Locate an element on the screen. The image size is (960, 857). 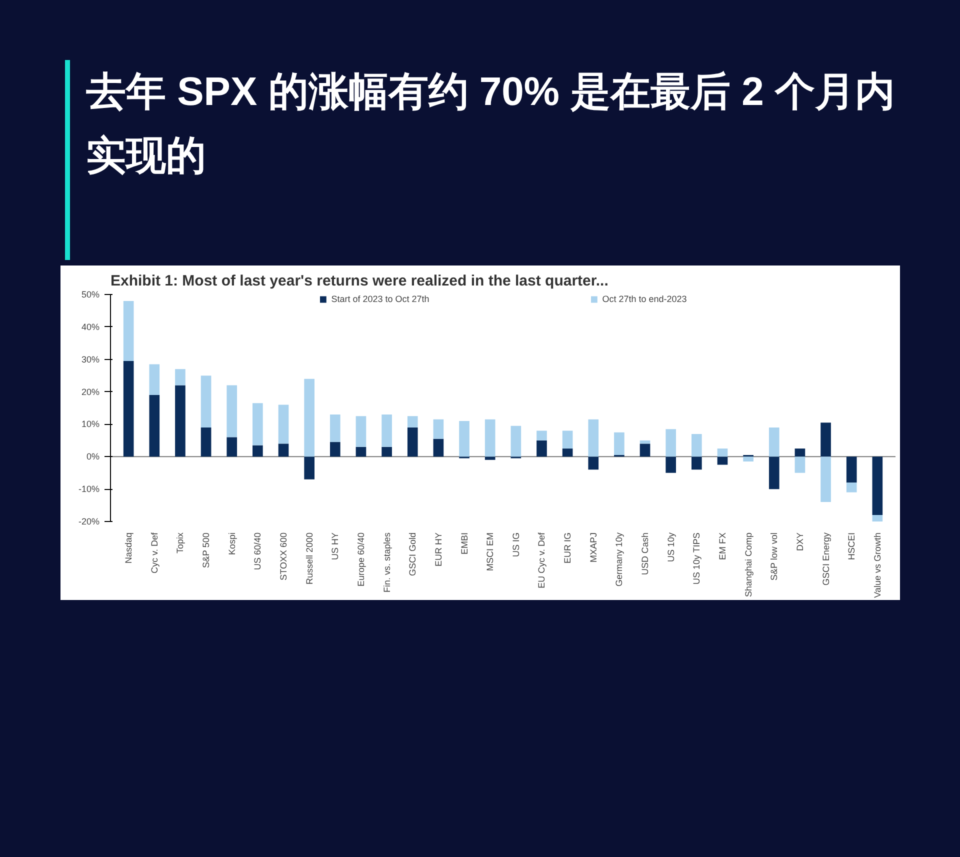
x-tick-label: EUR HY is located at coordinates (438, 549).